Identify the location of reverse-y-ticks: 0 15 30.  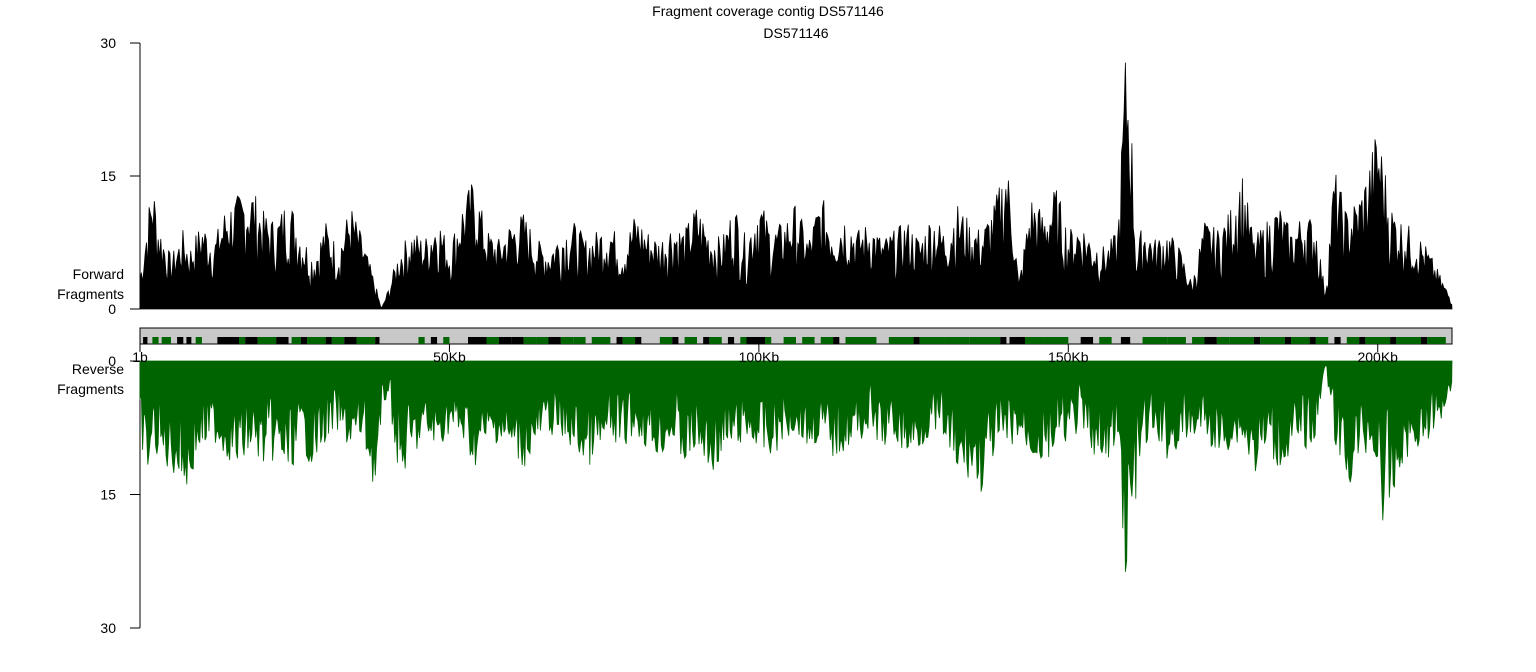
(120, 494).